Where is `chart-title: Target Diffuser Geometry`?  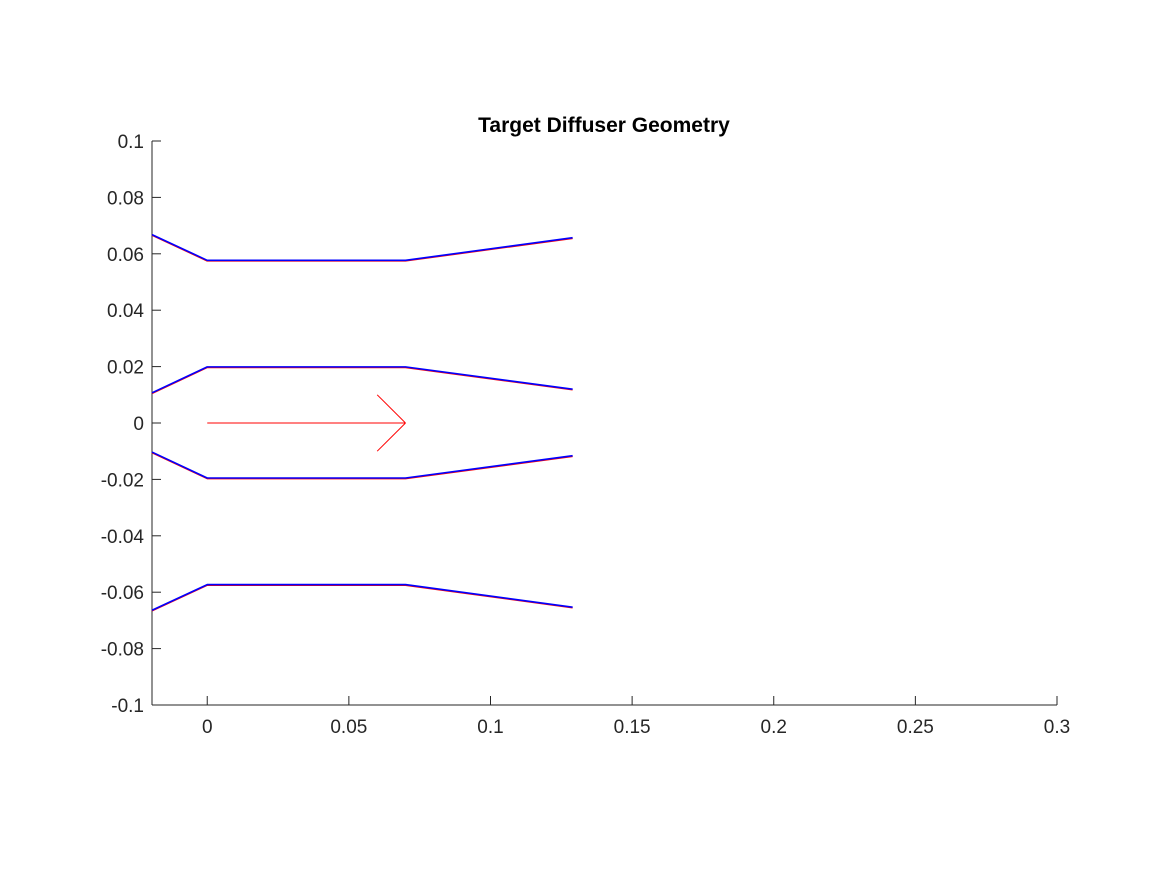
chart-title: Target Diffuser Geometry is located at coordinates (604, 125).